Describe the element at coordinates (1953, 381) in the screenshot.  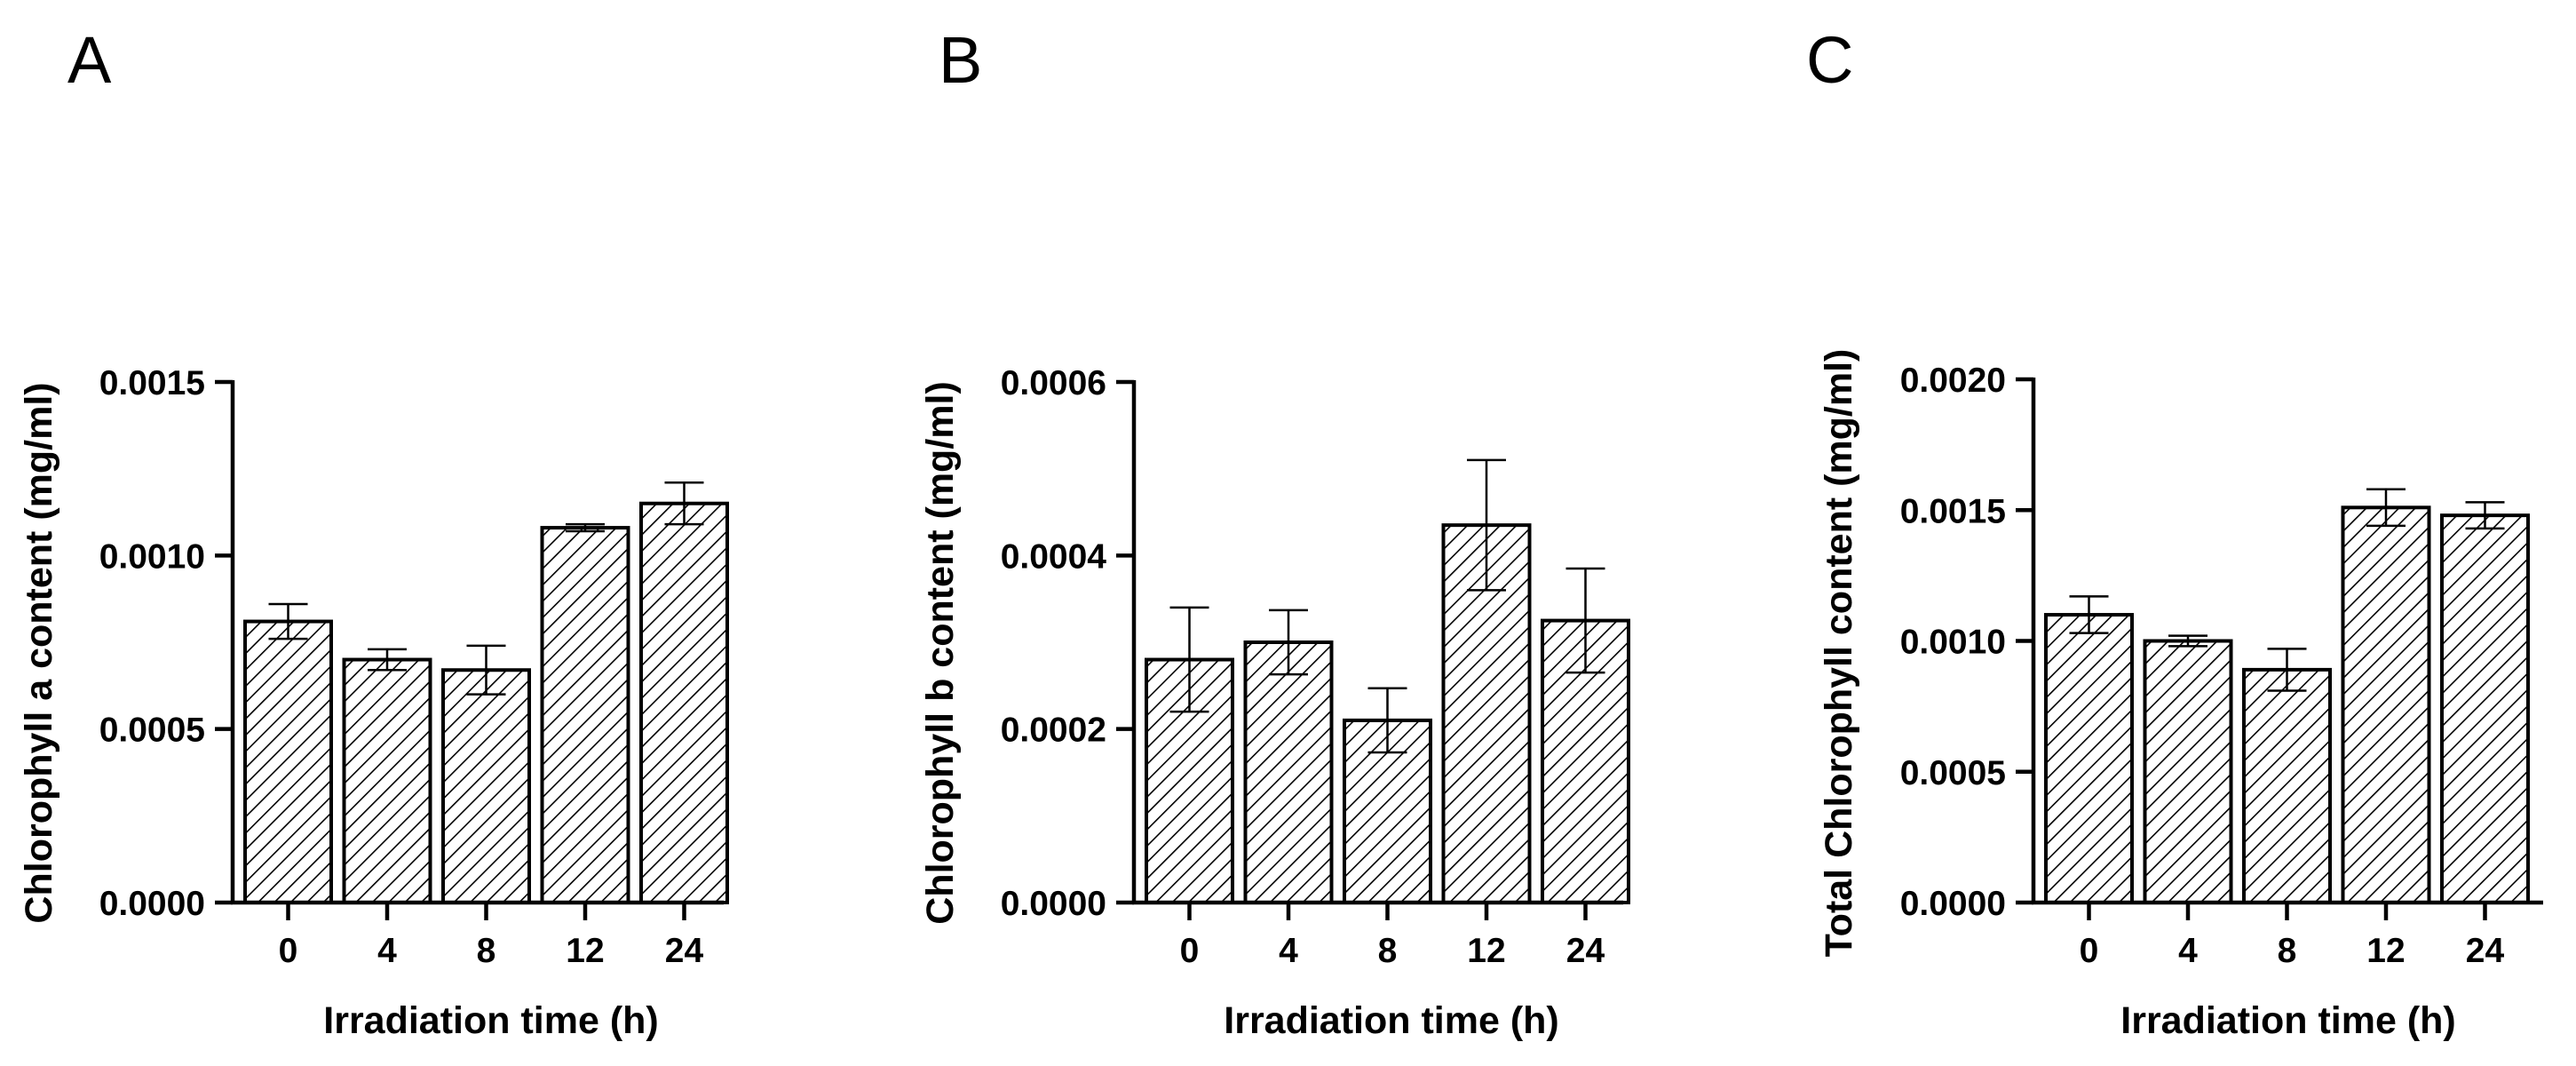
I see `y-tick-label: 0.0020` at that location.